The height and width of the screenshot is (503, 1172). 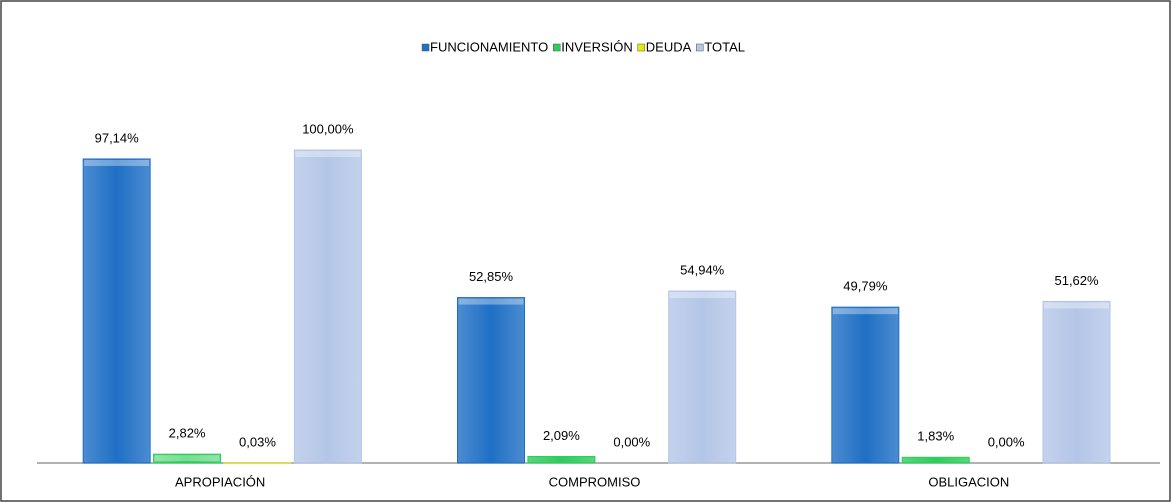 I want to click on data-label: 51,62%, so click(x=1076, y=280).